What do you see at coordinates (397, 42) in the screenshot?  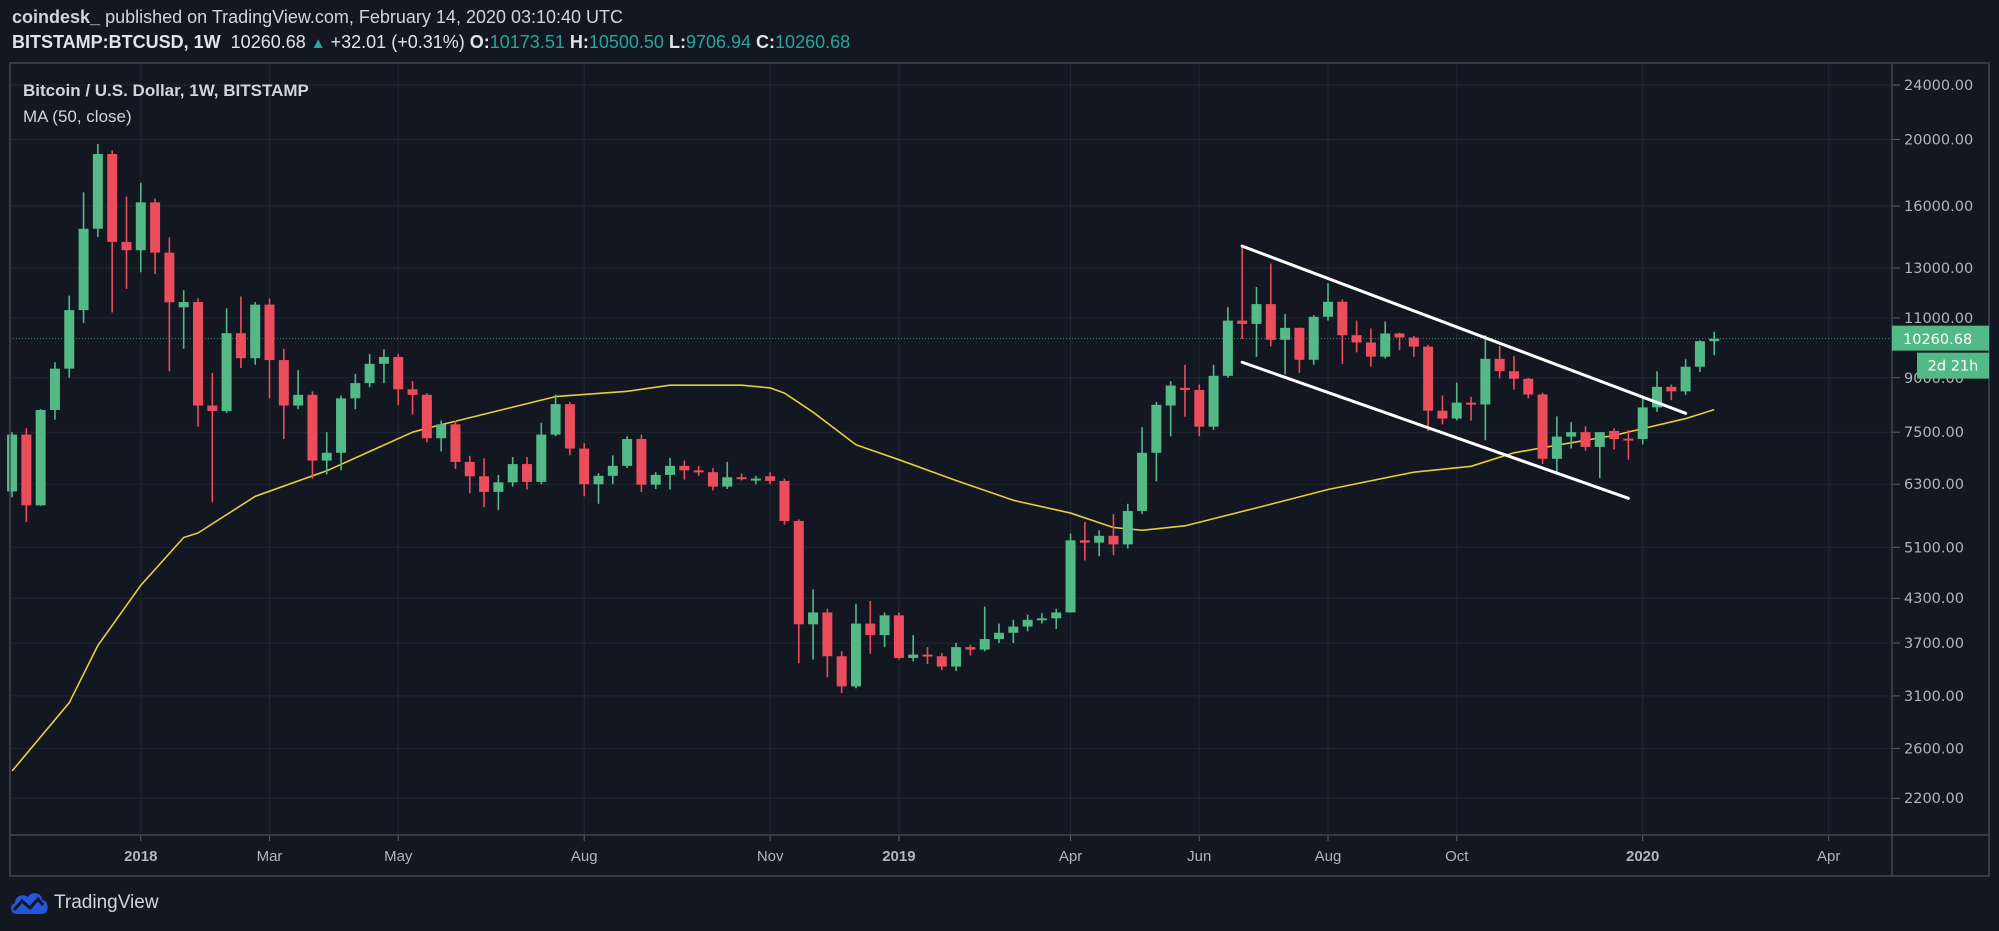 I see `price-change: +32.01 (+0.31%)` at bounding box center [397, 42].